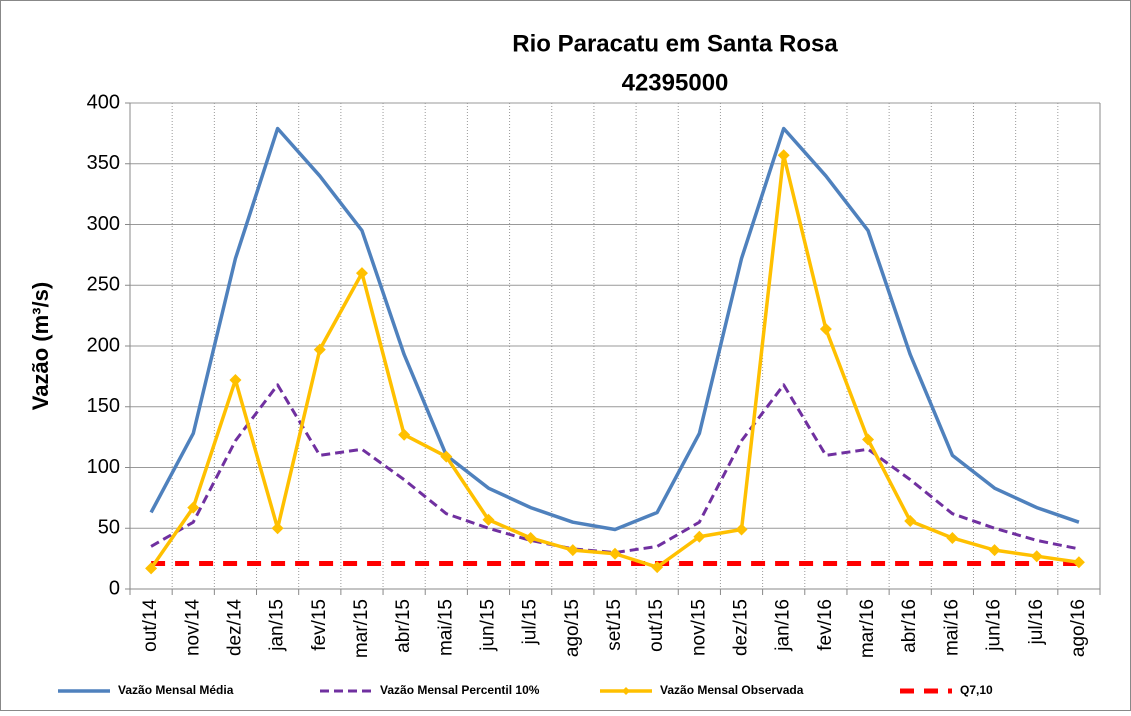 The width and height of the screenshot is (1131, 716). I want to click on y-tick-label: 50, so click(109, 528).